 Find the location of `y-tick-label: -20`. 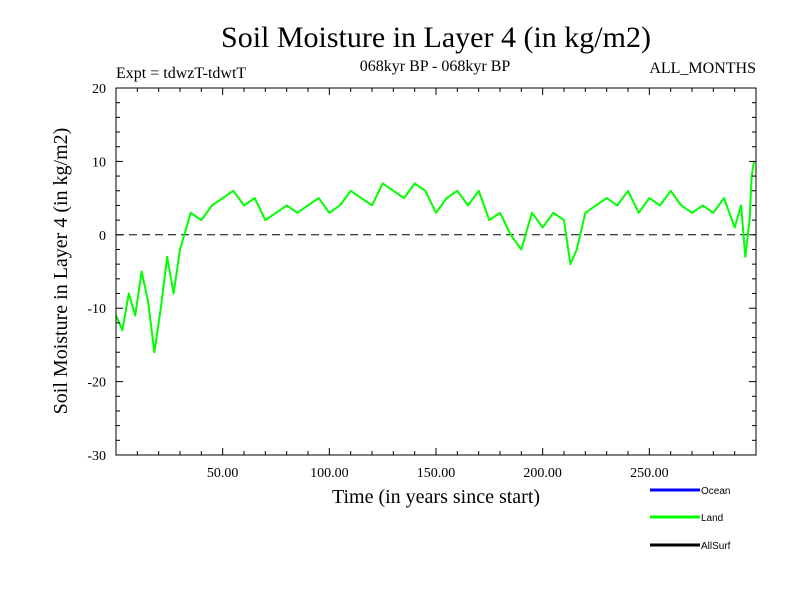

y-tick-label: -20 is located at coordinates (96, 383).